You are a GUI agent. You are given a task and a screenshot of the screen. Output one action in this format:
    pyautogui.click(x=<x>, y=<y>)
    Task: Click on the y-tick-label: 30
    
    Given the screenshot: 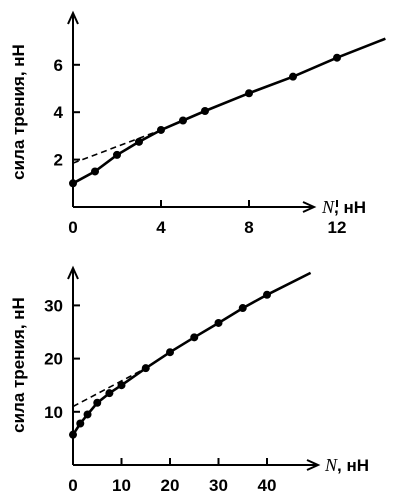 What is the action you would take?
    pyautogui.click(x=53, y=305)
    